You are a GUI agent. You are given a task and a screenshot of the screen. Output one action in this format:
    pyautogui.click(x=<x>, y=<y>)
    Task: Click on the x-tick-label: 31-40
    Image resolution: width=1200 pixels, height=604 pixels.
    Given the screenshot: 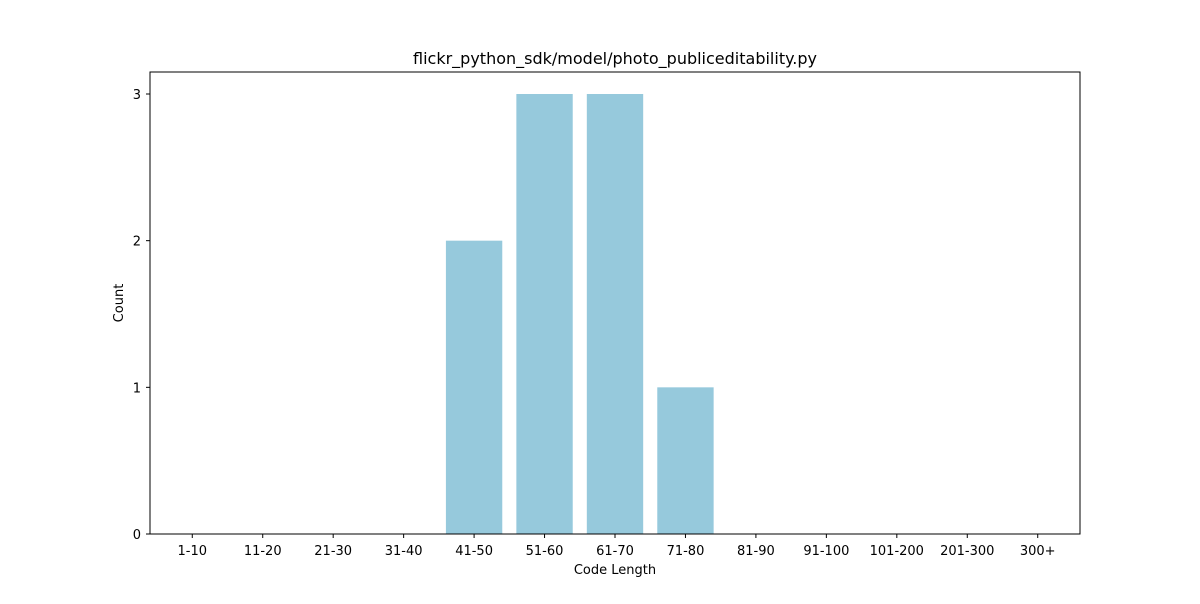 What is the action you would take?
    pyautogui.click(x=404, y=551)
    